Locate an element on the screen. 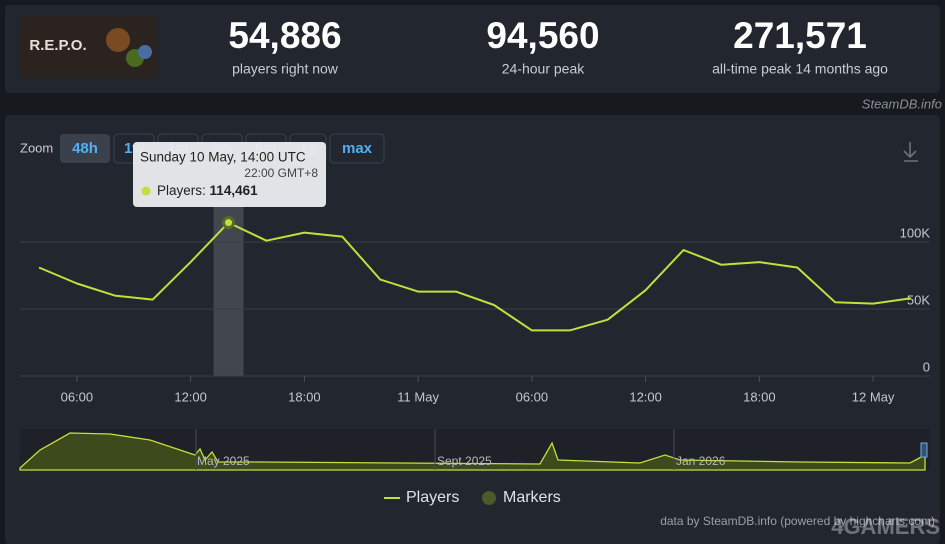  stat-value: 94,560 is located at coordinates (542, 35).